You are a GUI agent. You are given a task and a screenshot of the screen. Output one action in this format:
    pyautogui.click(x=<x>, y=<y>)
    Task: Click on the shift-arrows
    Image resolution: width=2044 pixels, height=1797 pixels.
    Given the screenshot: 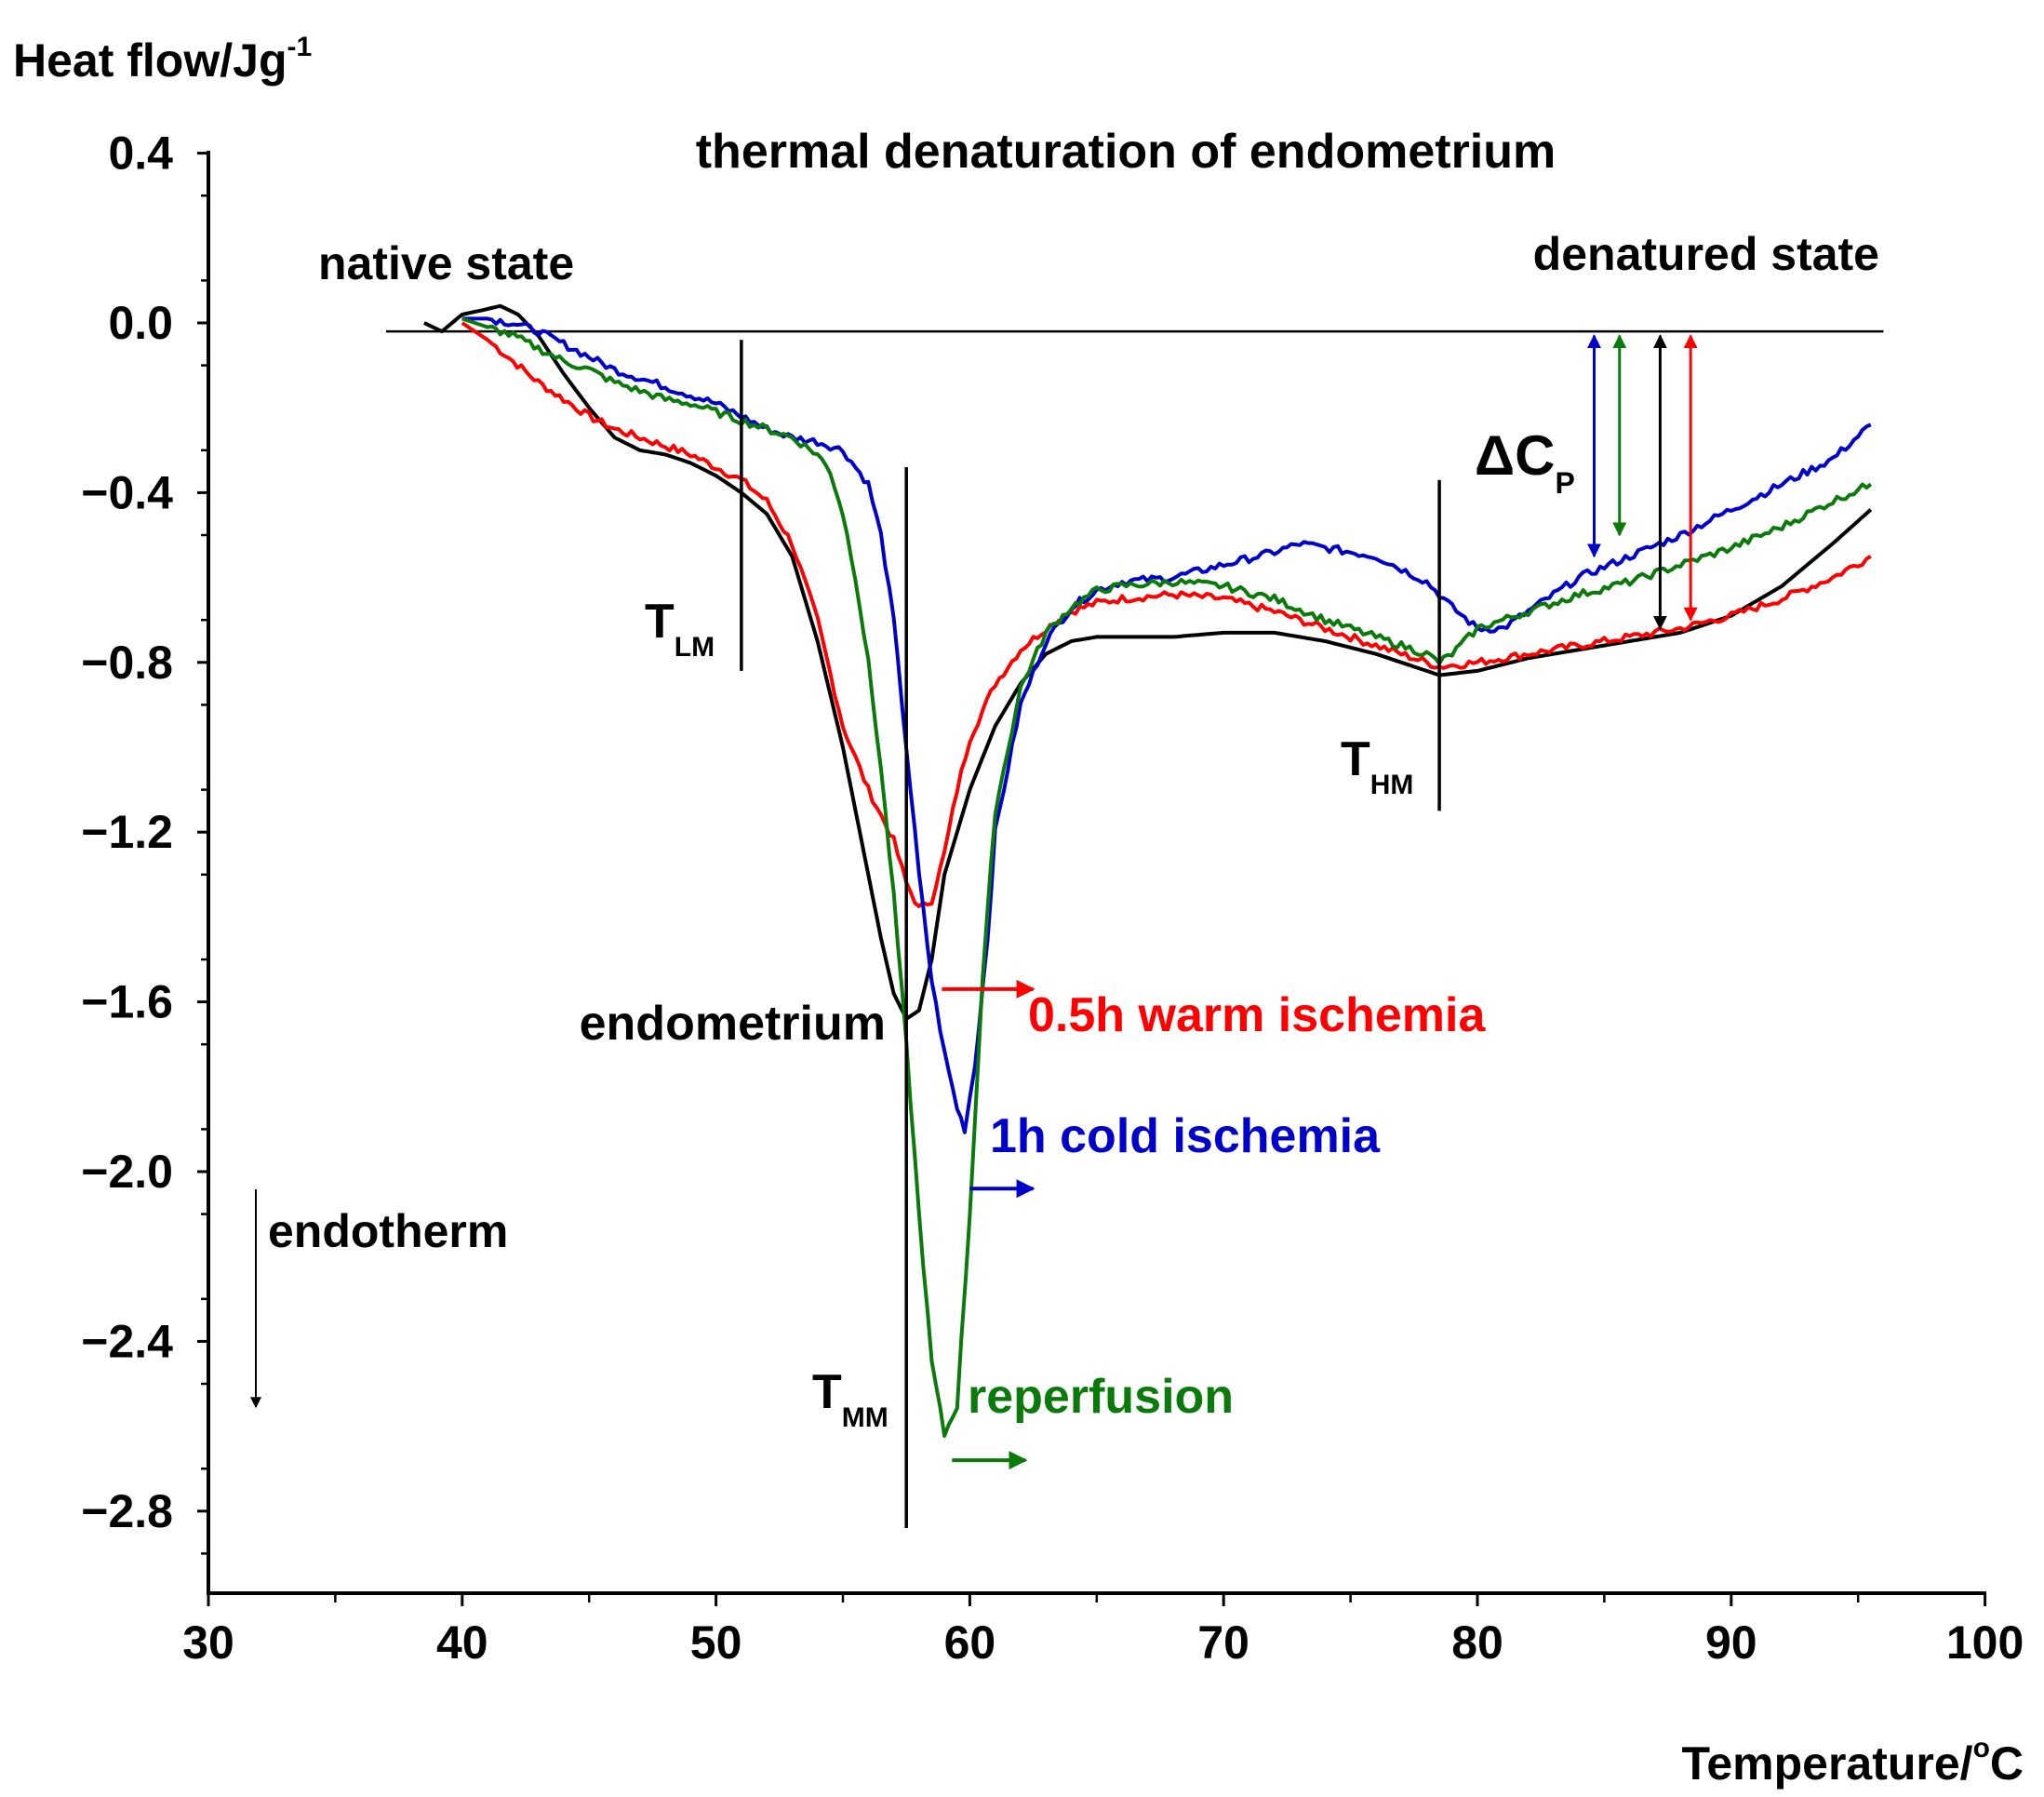 What is the action you would take?
    pyautogui.click(x=989, y=1225)
    